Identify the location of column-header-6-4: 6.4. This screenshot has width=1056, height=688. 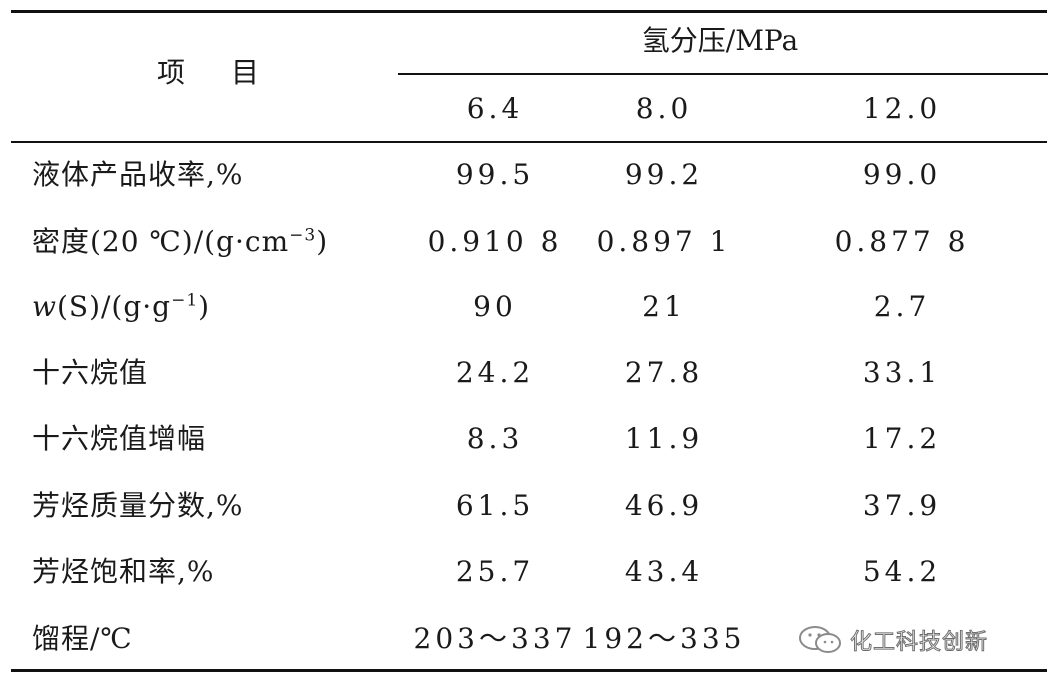
(495, 108).